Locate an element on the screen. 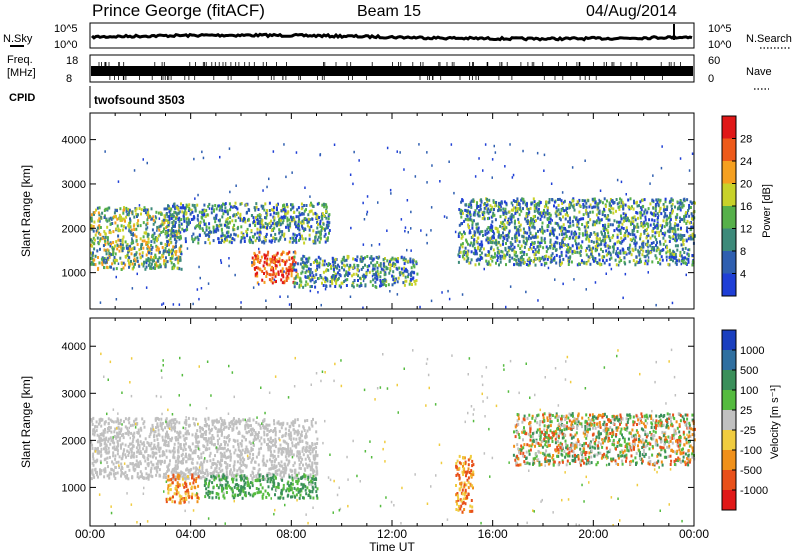 This screenshot has height=554, width=800. nsky-frame is located at coordinates (392, 35).